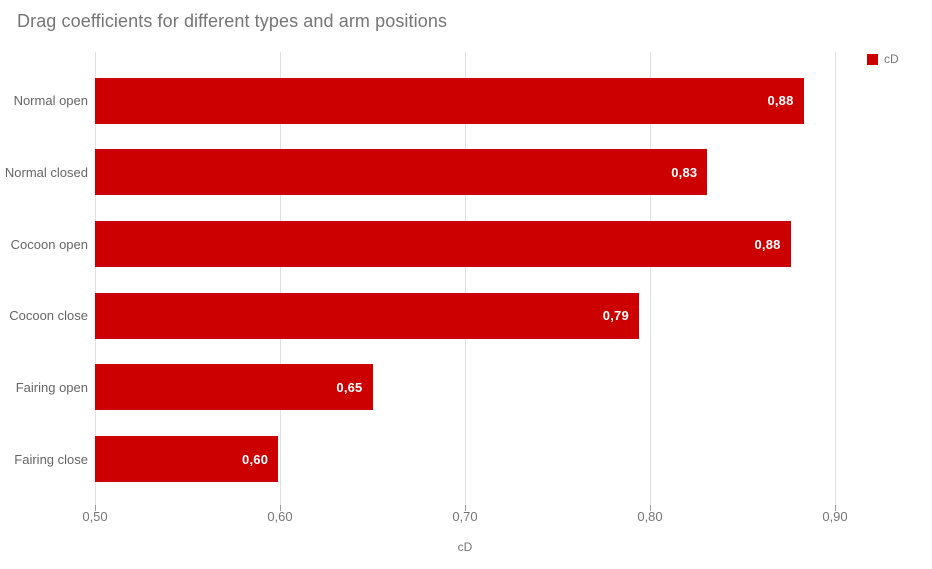  What do you see at coordinates (465, 516) in the screenshot?
I see `x-tick-label: 0,70` at bounding box center [465, 516].